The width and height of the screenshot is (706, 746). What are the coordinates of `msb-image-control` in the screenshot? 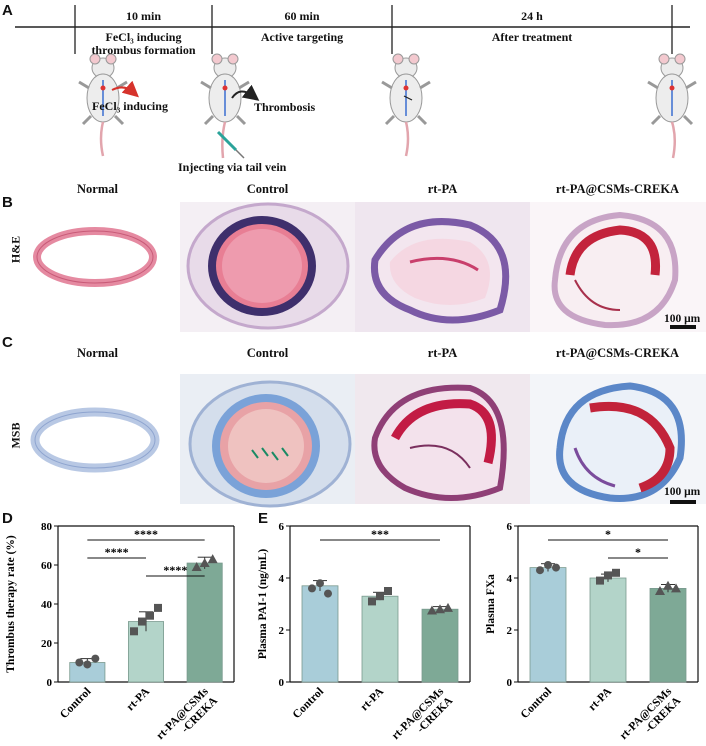 It's located at (267, 441).